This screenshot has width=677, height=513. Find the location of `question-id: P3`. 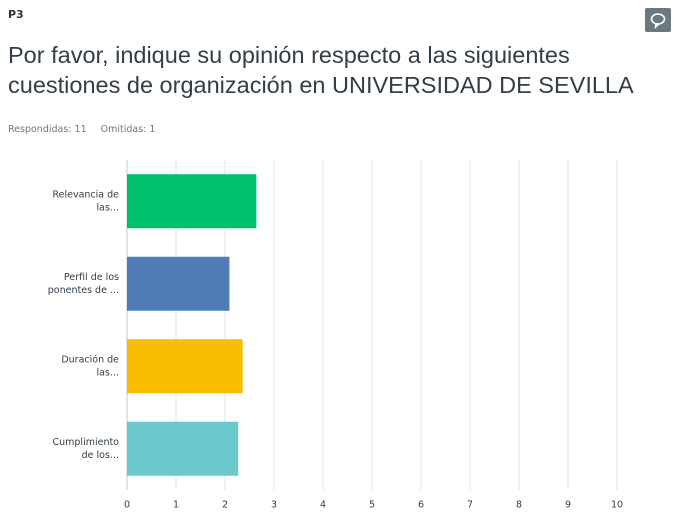

question-id: P3 is located at coordinates (16, 14).